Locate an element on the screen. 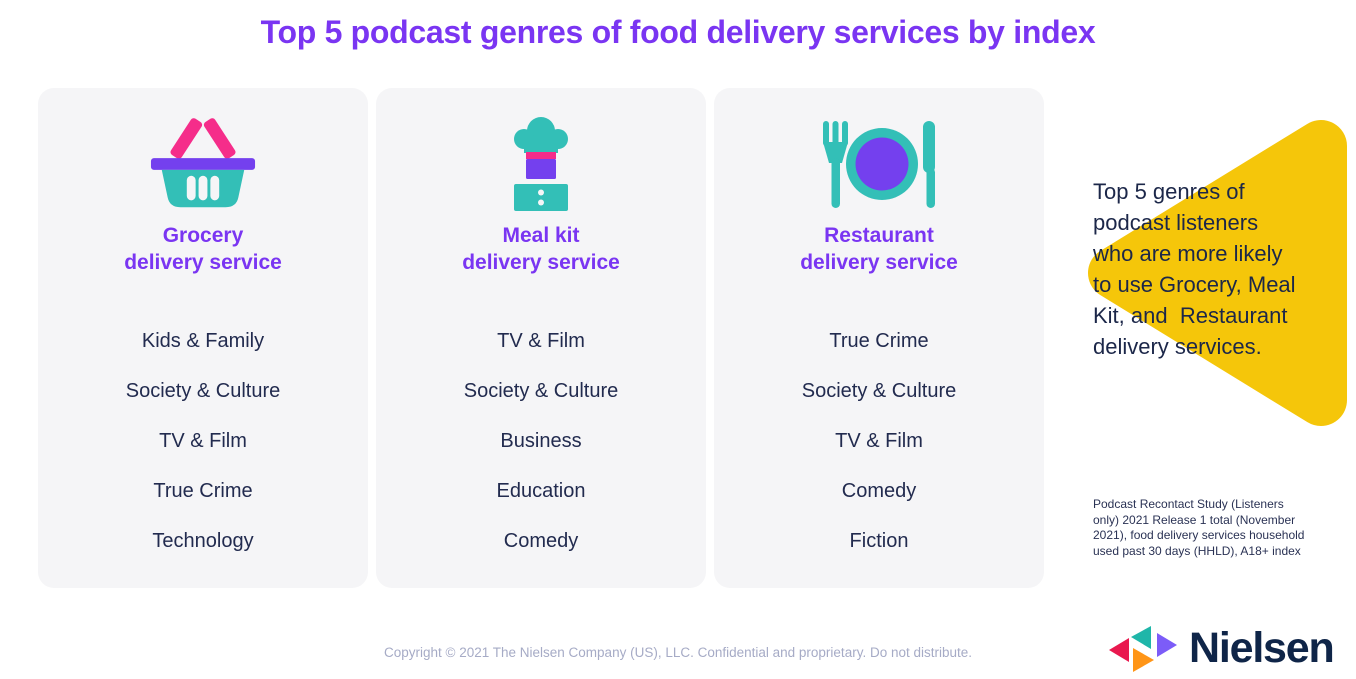  callout-line: to use Grocery, Meal is located at coordinates (1194, 284).